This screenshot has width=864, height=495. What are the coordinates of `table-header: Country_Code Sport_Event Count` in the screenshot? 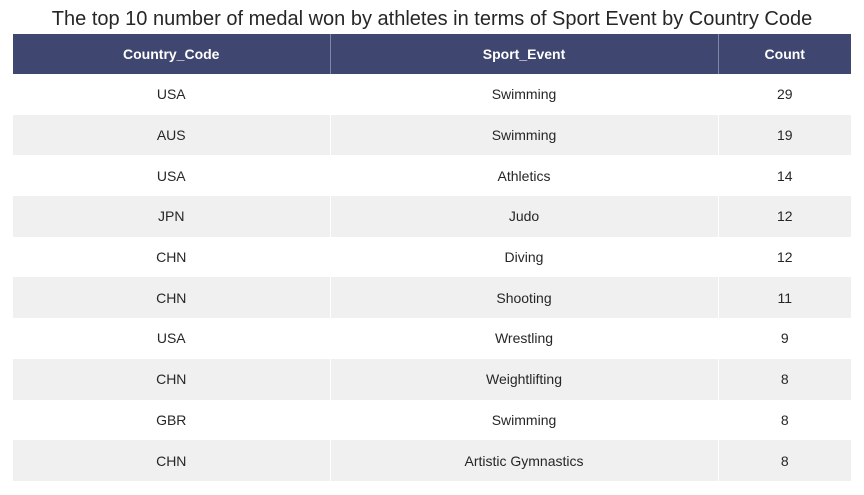 It's located at (432, 54).